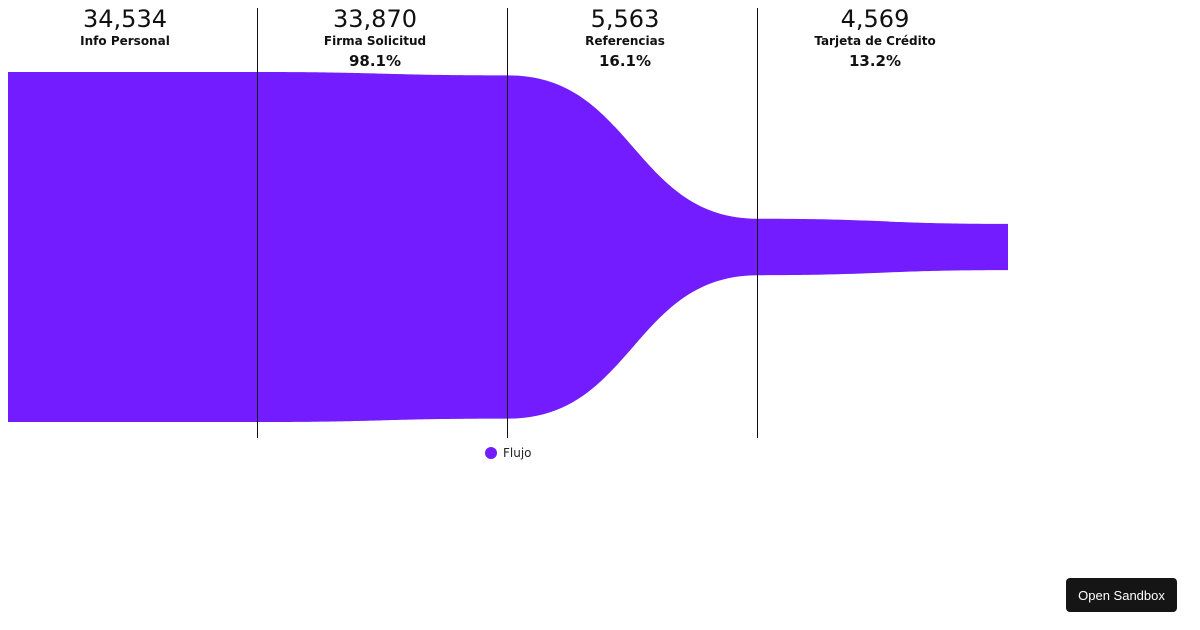 This screenshot has height=630, width=1200. I want to click on stage-value-label: 34,534, so click(125, 19).